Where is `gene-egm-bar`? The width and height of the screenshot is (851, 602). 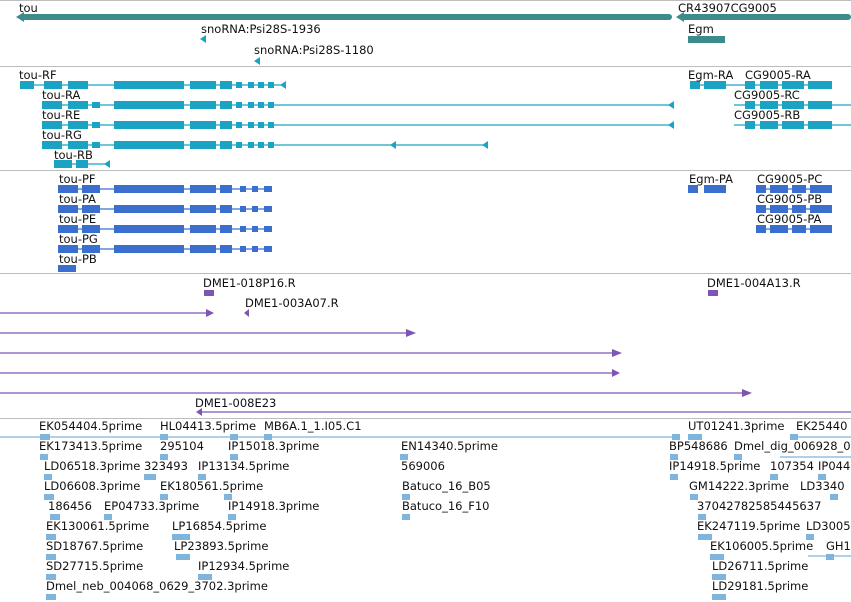 gene-egm-bar is located at coordinates (706, 39).